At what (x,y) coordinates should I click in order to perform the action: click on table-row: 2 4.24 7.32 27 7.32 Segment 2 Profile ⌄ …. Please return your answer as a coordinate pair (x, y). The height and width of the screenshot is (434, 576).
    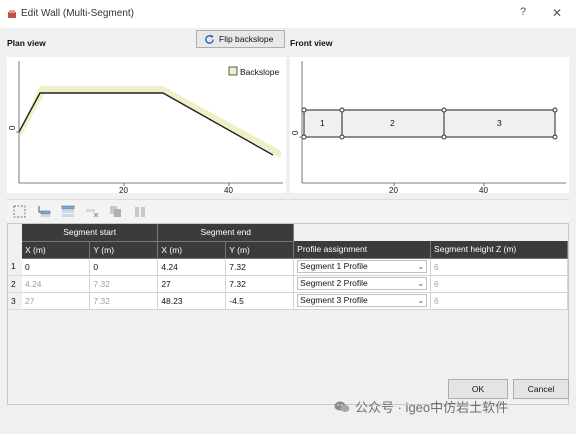
    Looking at the image, I should click on (288, 284).